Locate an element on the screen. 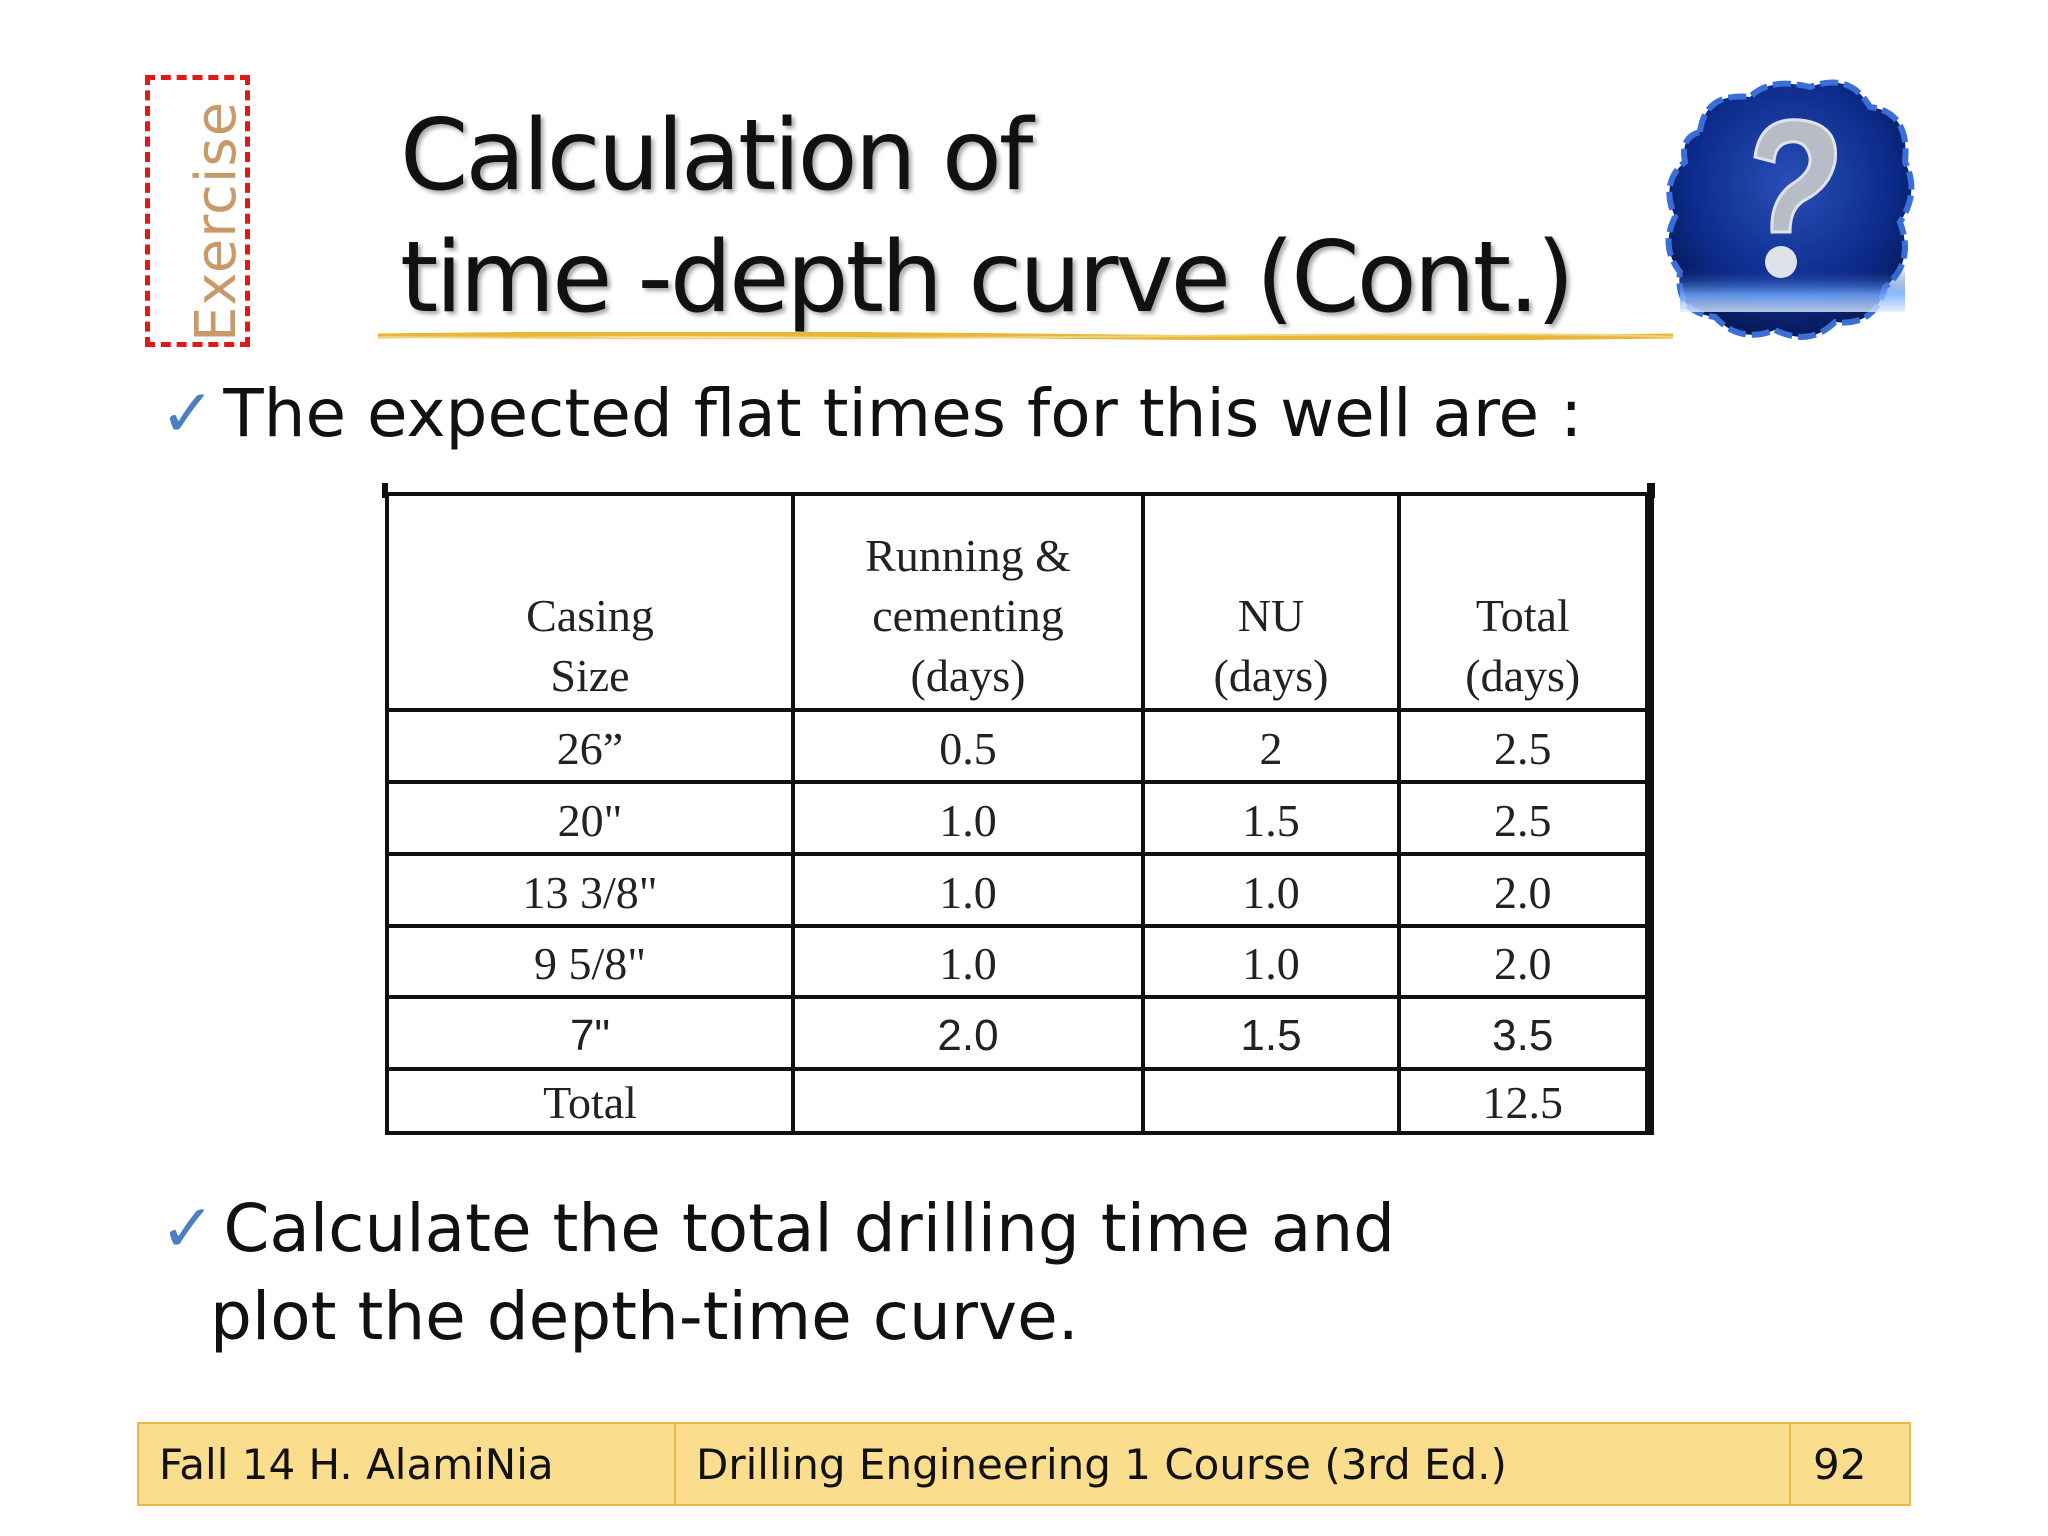  table-total-row: Total 12.5 is located at coordinates (1018, 1101).